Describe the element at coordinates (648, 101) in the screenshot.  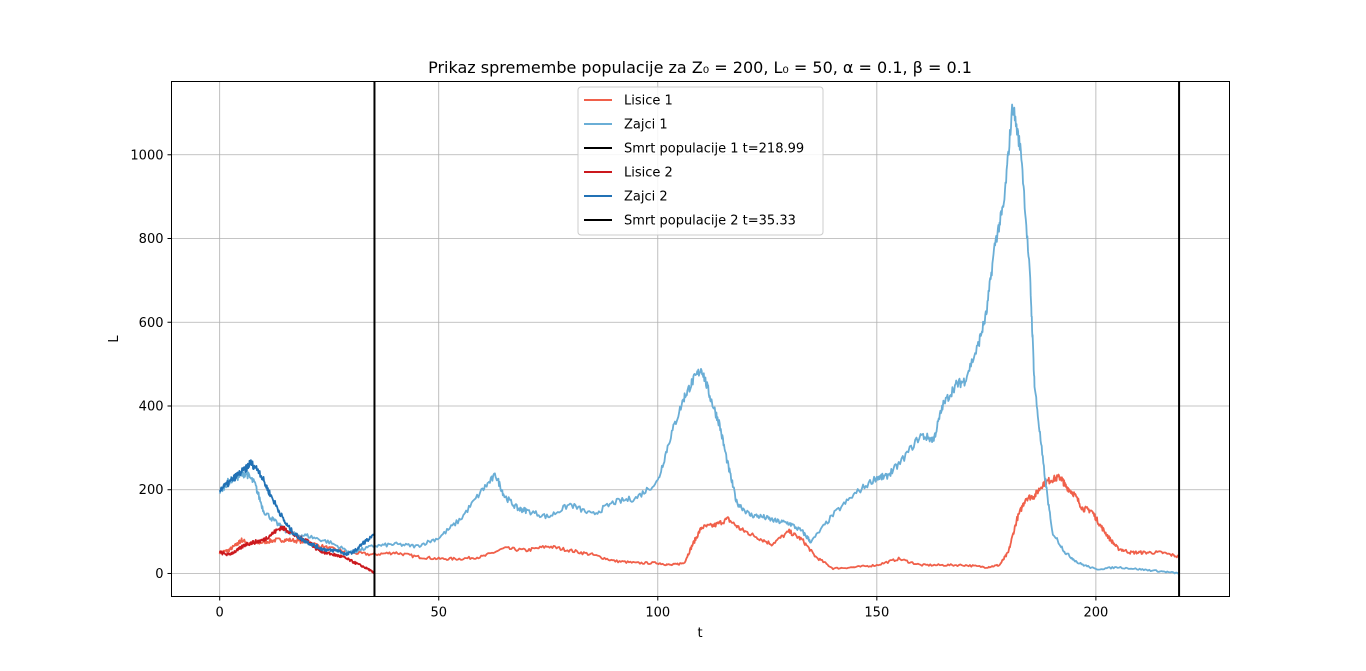
I see `legend-label: Lisice 1` at that location.